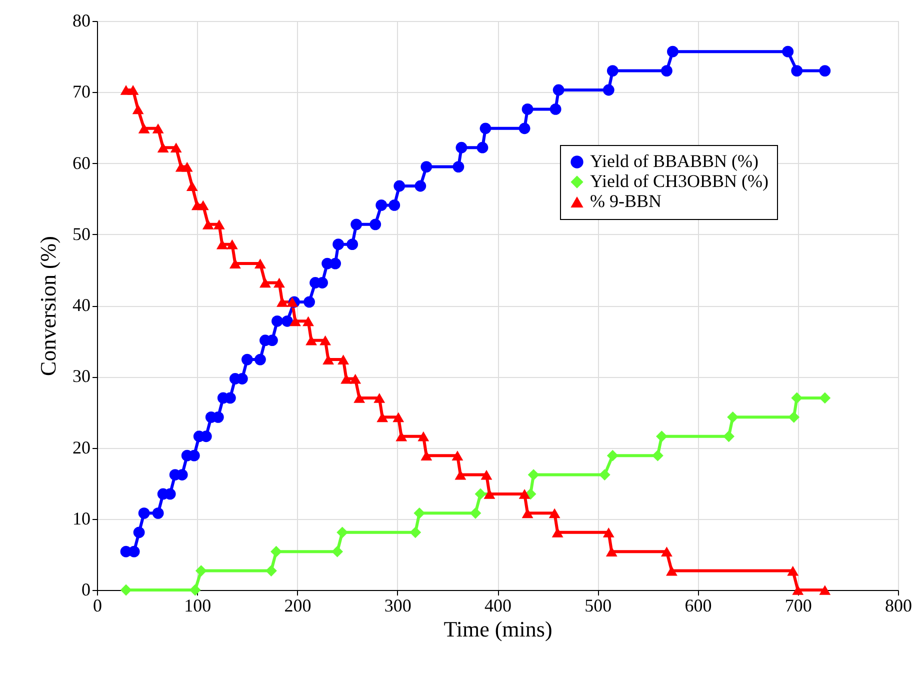 The image size is (921, 674). Describe the element at coordinates (81, 92) in the screenshot. I see `y-tick-label: 70` at that location.